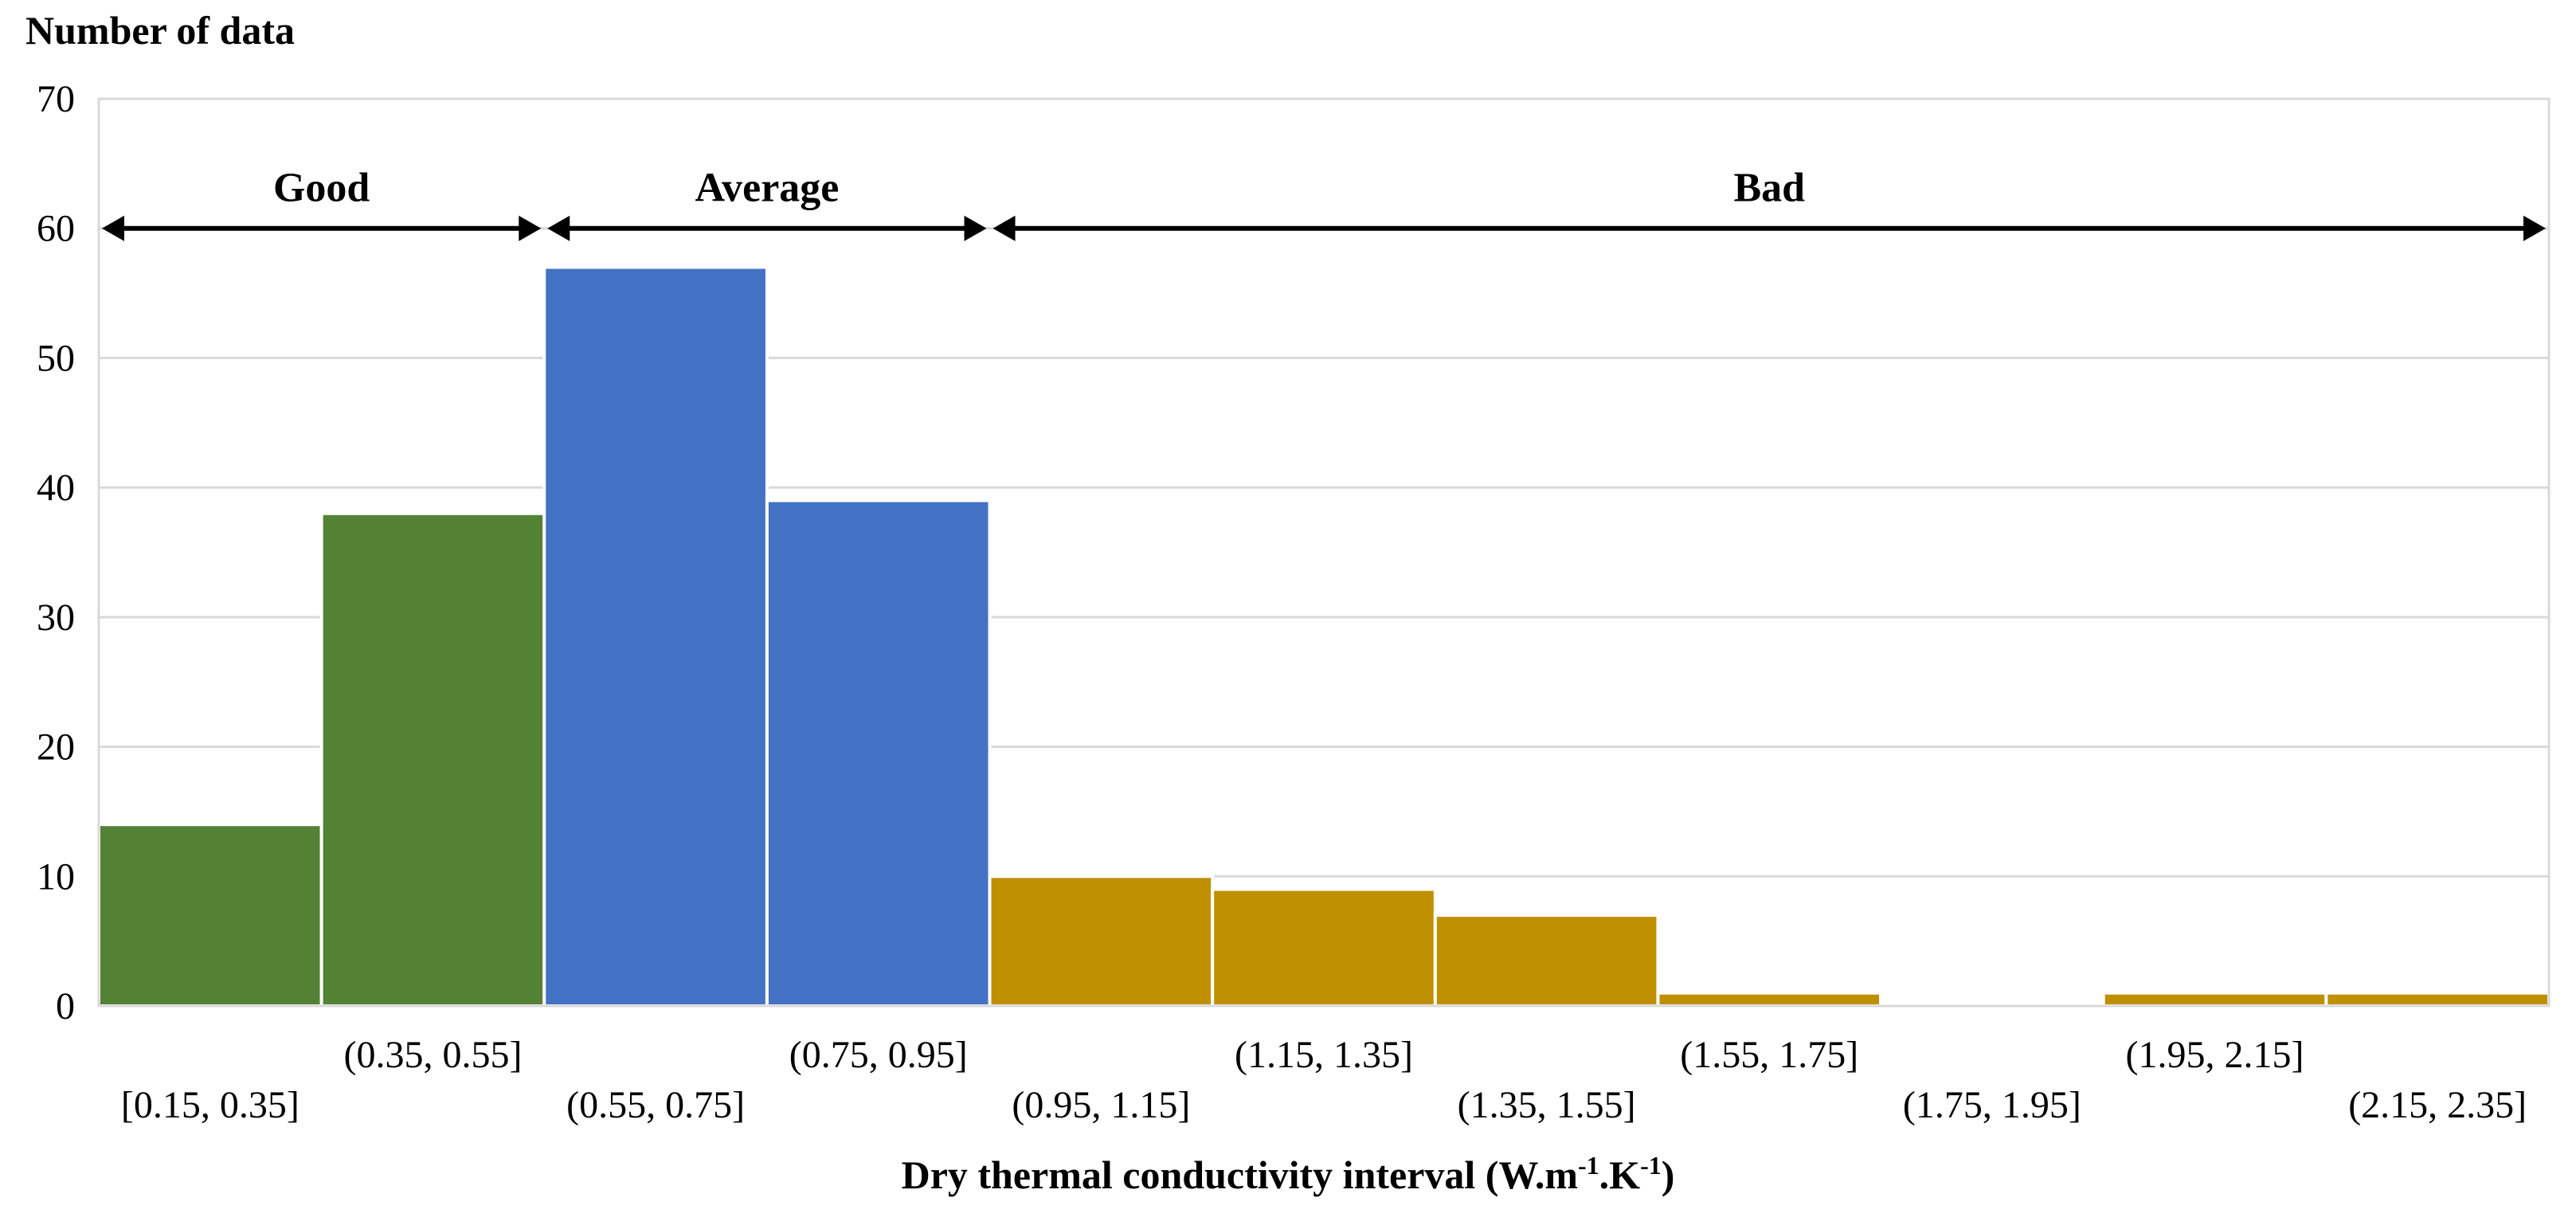 Image resolution: width=2576 pixels, height=1217 pixels. What do you see at coordinates (321, 188) in the screenshot?
I see `annotation-label-good: Good` at bounding box center [321, 188].